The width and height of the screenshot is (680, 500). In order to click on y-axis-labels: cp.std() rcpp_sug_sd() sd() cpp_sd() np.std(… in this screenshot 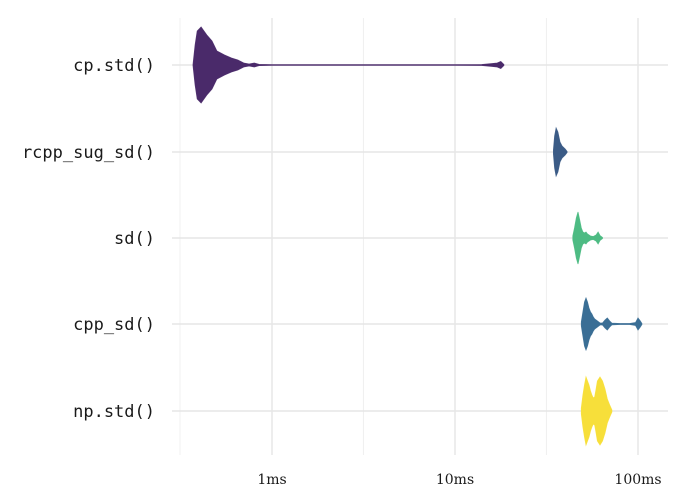, I will do `click(88, 239)`.